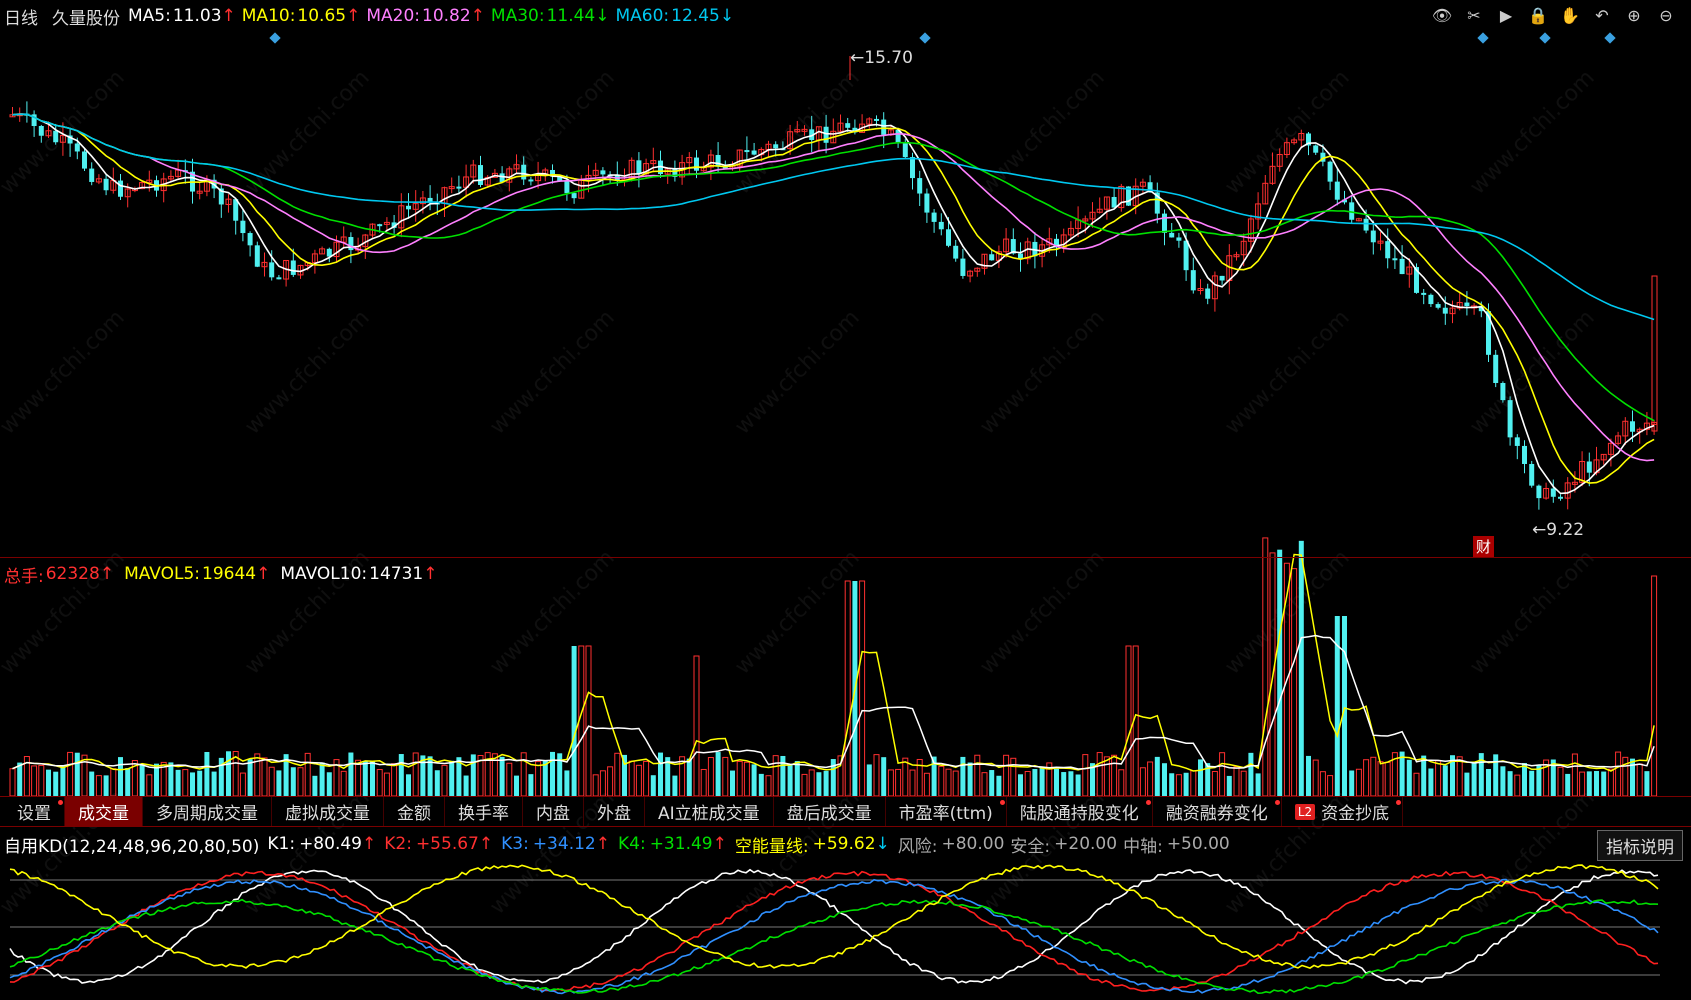  Describe the element at coordinates (21, 18) in the screenshot. I see `period-label: 日线` at that location.